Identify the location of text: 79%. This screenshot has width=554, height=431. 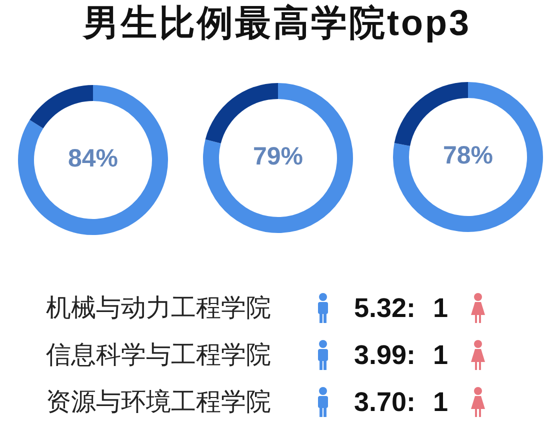
(278, 156).